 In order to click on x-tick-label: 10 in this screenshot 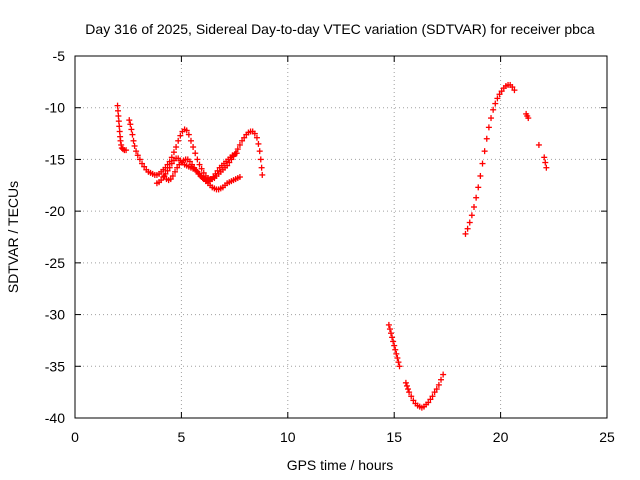, I will do `click(288, 437)`.